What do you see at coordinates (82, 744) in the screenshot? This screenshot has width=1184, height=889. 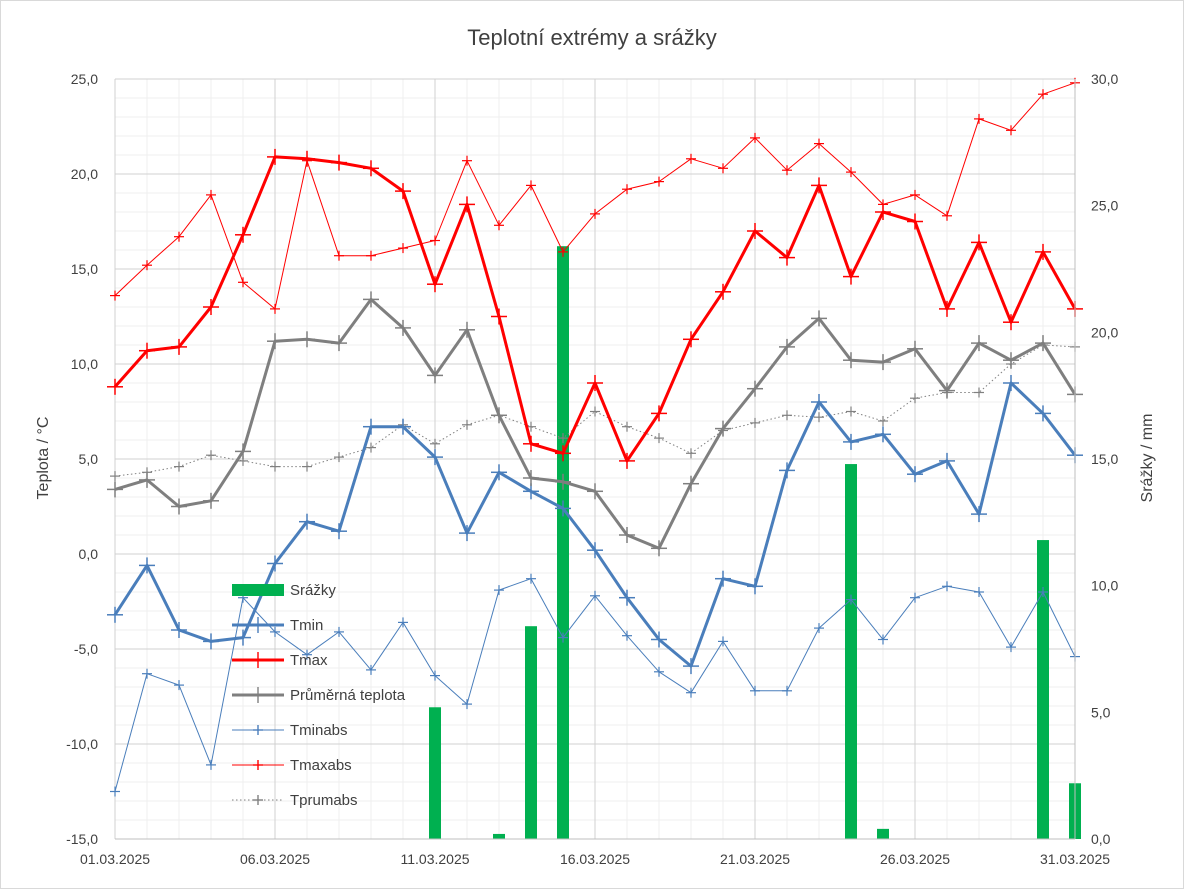 I see `y-tick-label: -10,0` at bounding box center [82, 744].